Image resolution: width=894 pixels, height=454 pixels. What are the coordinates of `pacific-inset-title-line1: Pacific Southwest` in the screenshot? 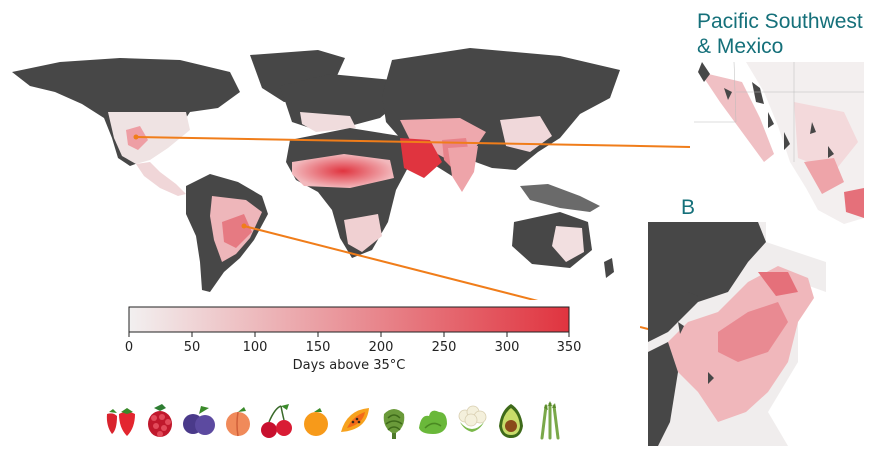 It's located at (780, 21).